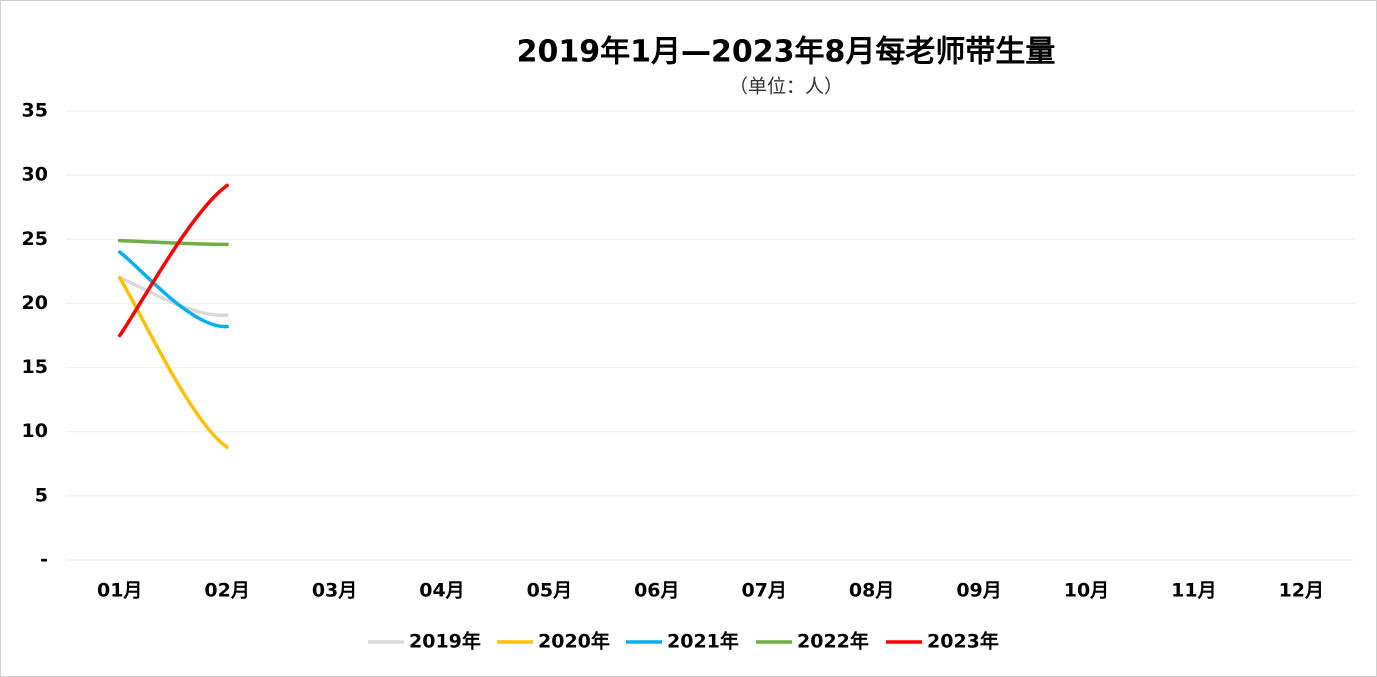 The width and height of the screenshot is (1377, 677). Describe the element at coordinates (119, 591) in the screenshot. I see `x-tick-label: 01月` at that location.